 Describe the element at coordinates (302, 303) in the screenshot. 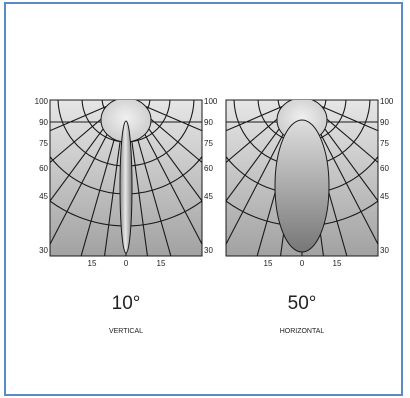

I see `horizontal-angle-value: 50°` at that location.